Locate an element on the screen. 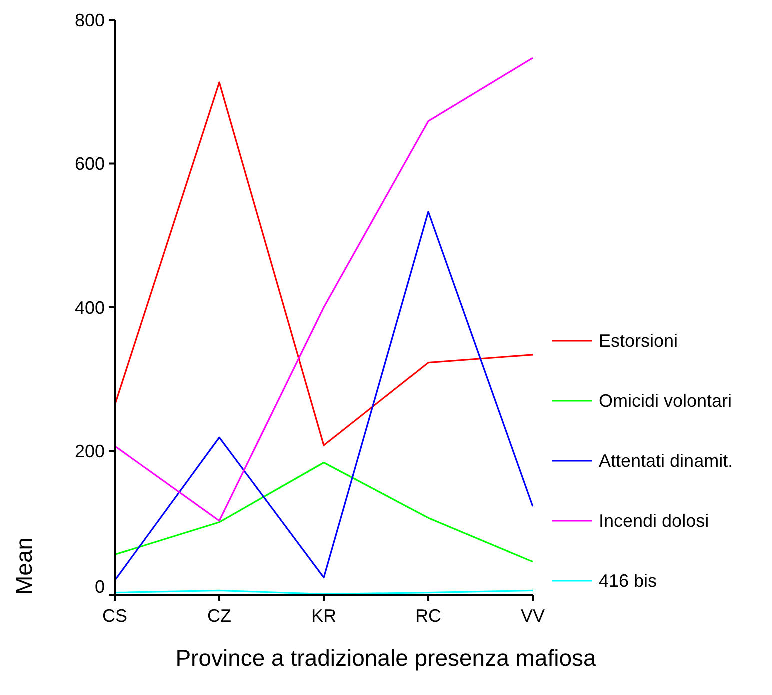  x-tick-label: CS is located at coordinates (115, 616).